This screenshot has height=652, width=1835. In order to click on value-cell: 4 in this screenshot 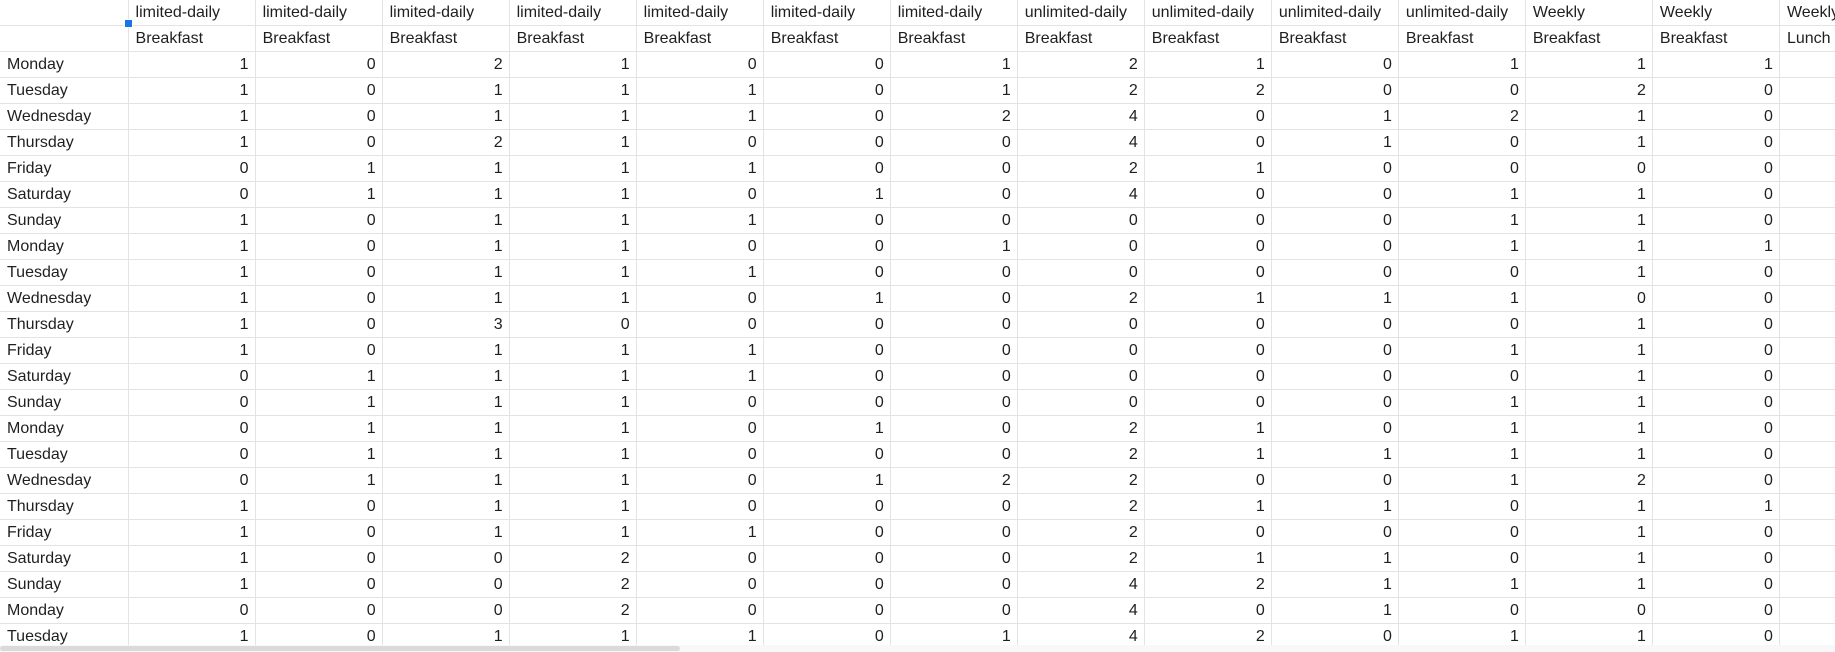, I will do `click(1081, 610)`.